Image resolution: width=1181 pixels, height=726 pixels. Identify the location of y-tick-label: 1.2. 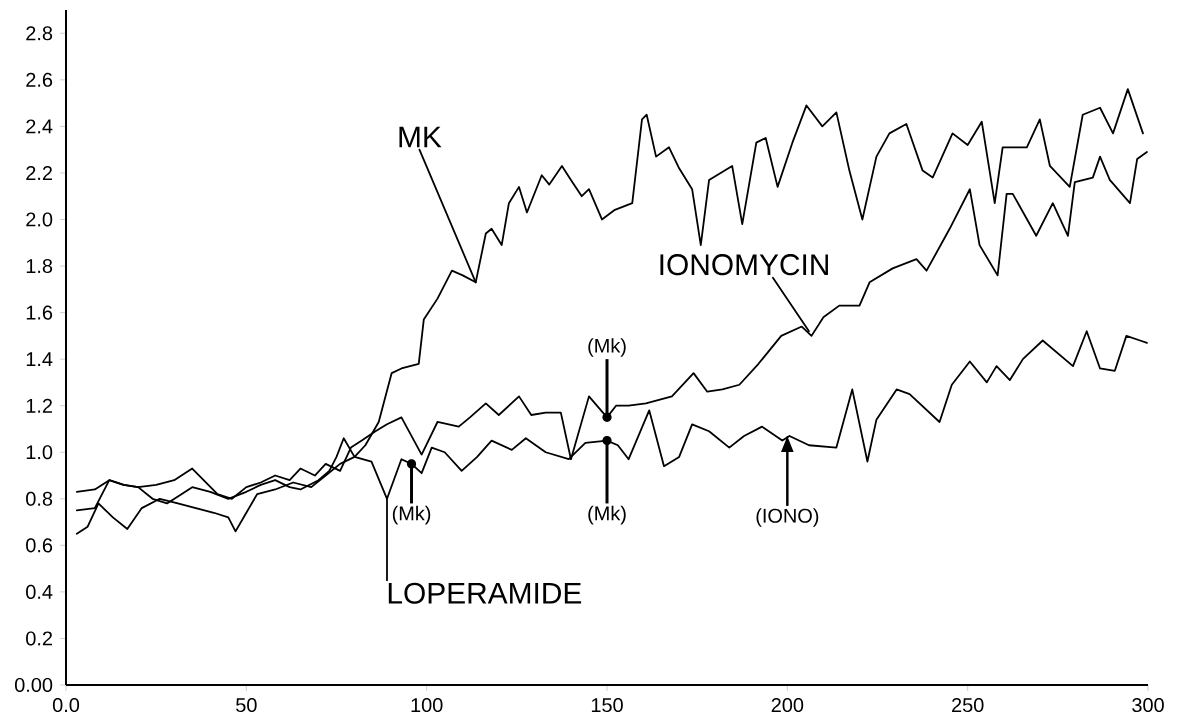
(39, 405).